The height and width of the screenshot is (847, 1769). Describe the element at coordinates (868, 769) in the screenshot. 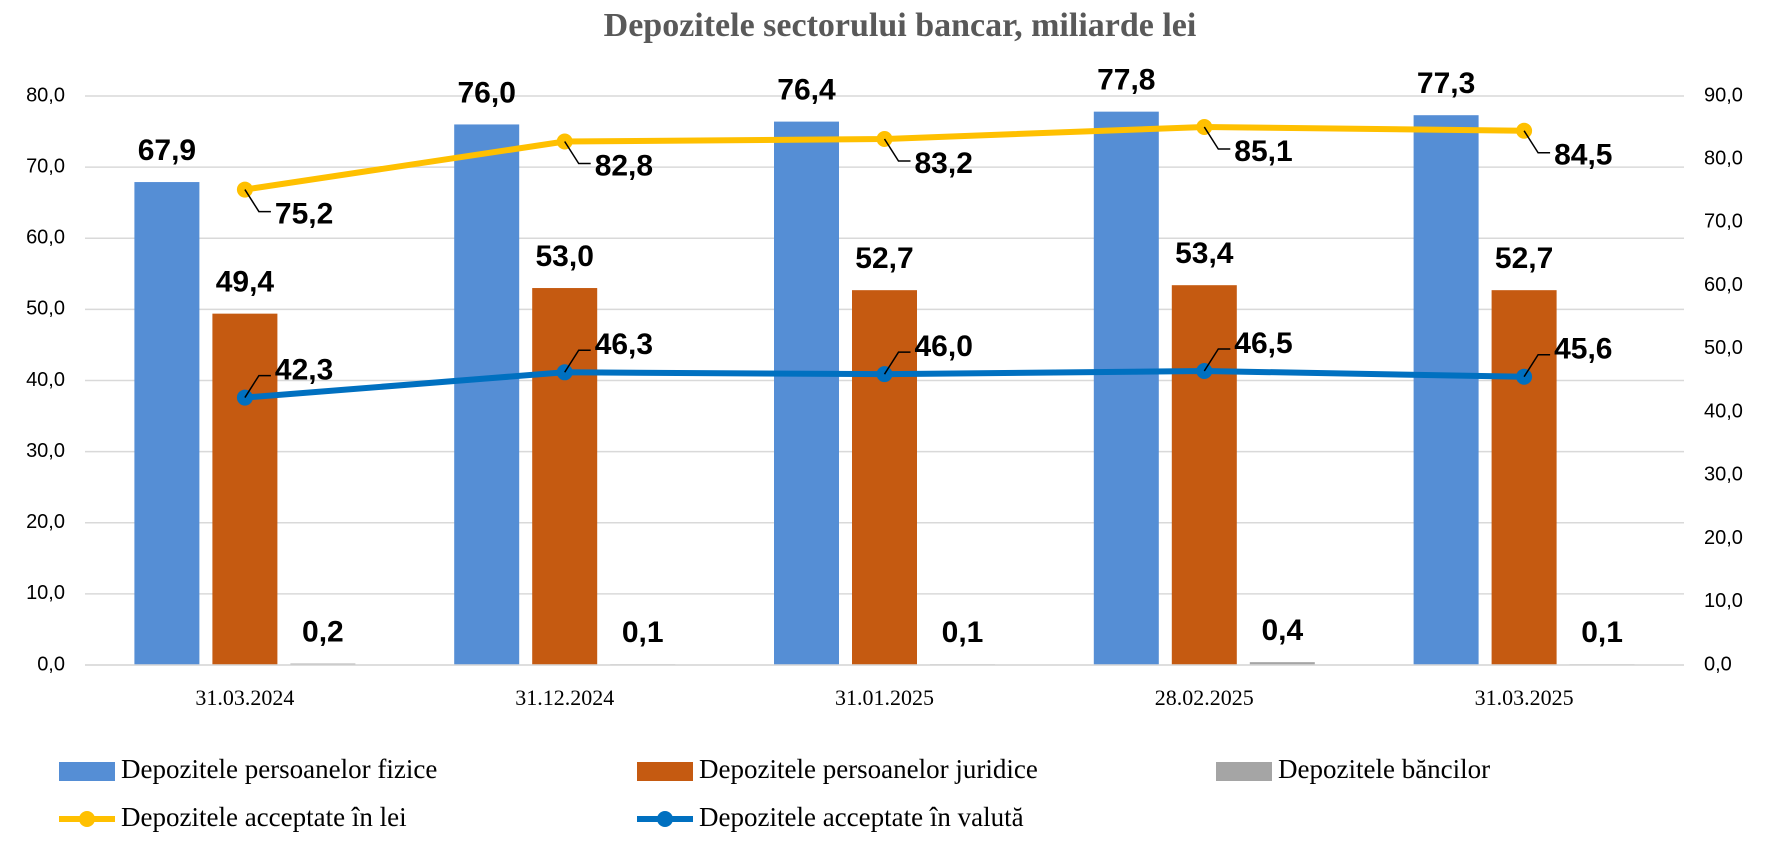

I see `legend-label: Depozitele persoanelor juridice` at that location.